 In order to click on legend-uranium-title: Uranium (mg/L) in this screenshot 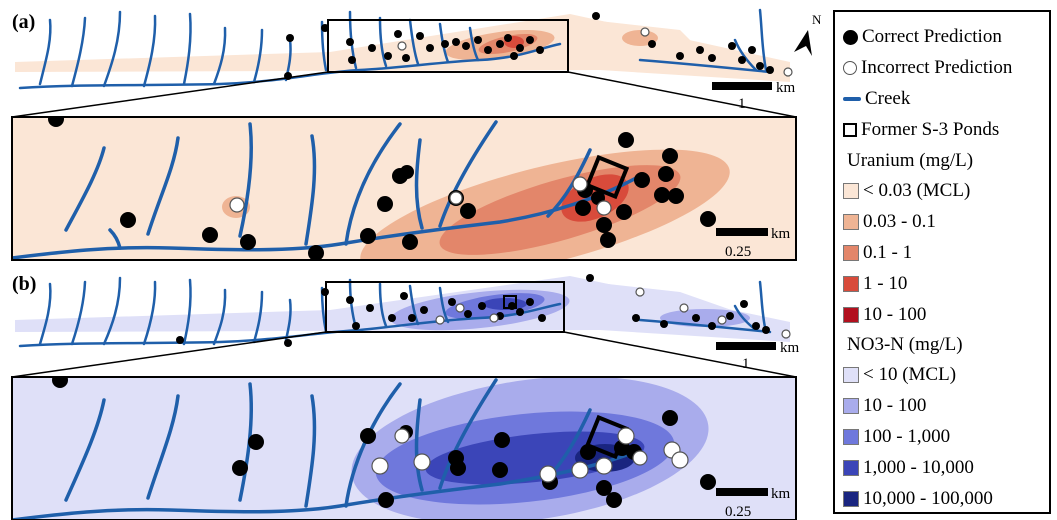, I will do `click(910, 160)`.